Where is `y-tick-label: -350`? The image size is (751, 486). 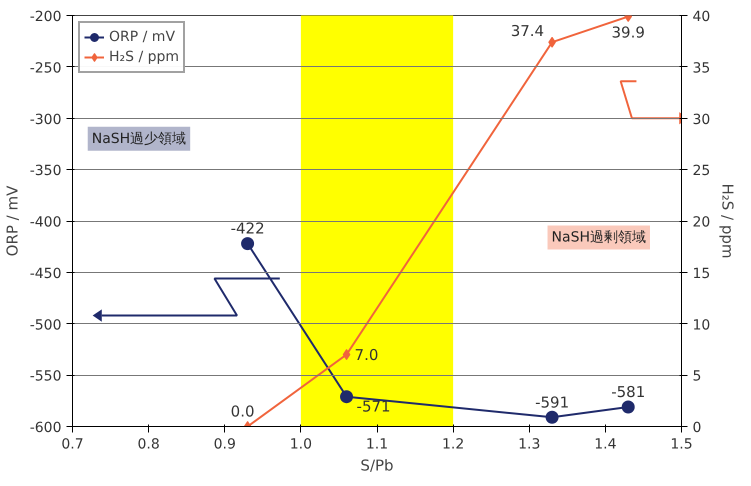 y-tick-label: -350 is located at coordinates (46, 171).